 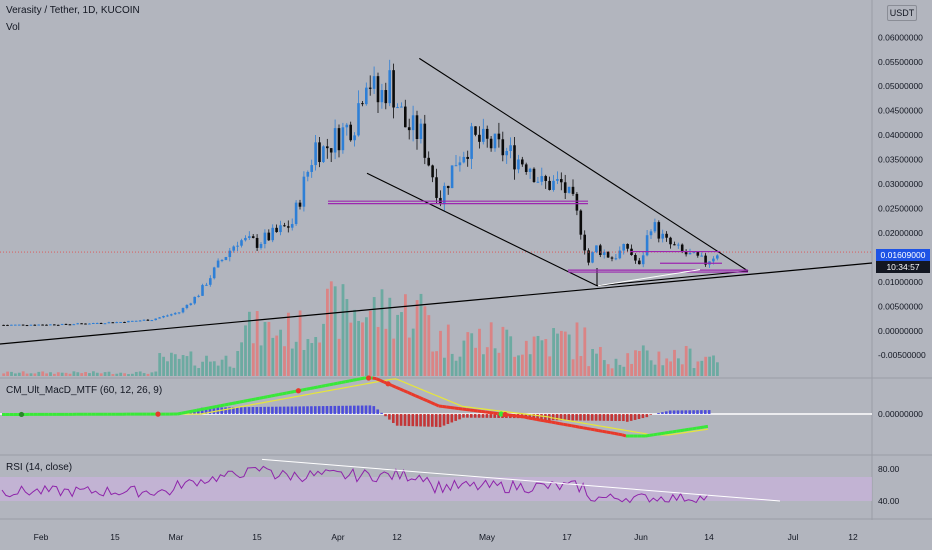 I want to click on unit-badge: USDT, so click(x=902, y=13).